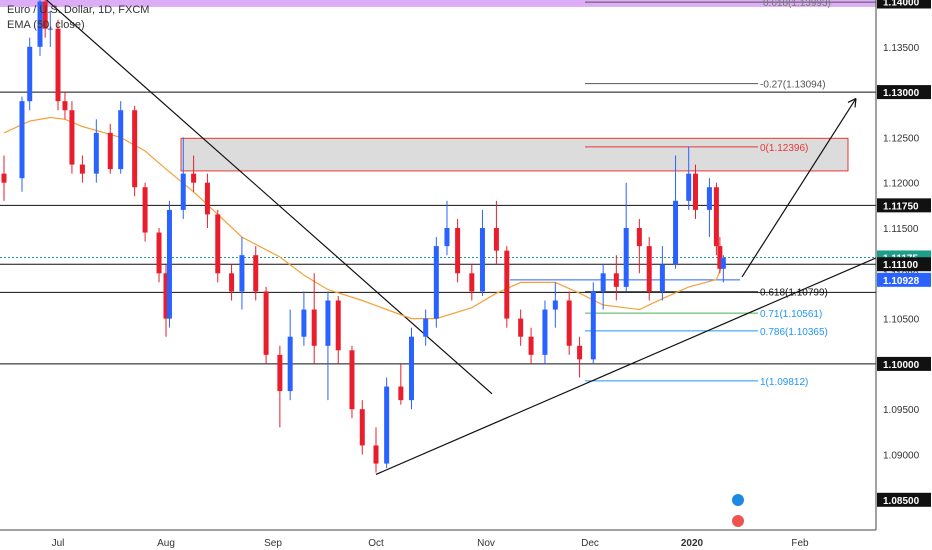  I want to click on price-axis-tick-11: 1.14000, so click(901, 4).